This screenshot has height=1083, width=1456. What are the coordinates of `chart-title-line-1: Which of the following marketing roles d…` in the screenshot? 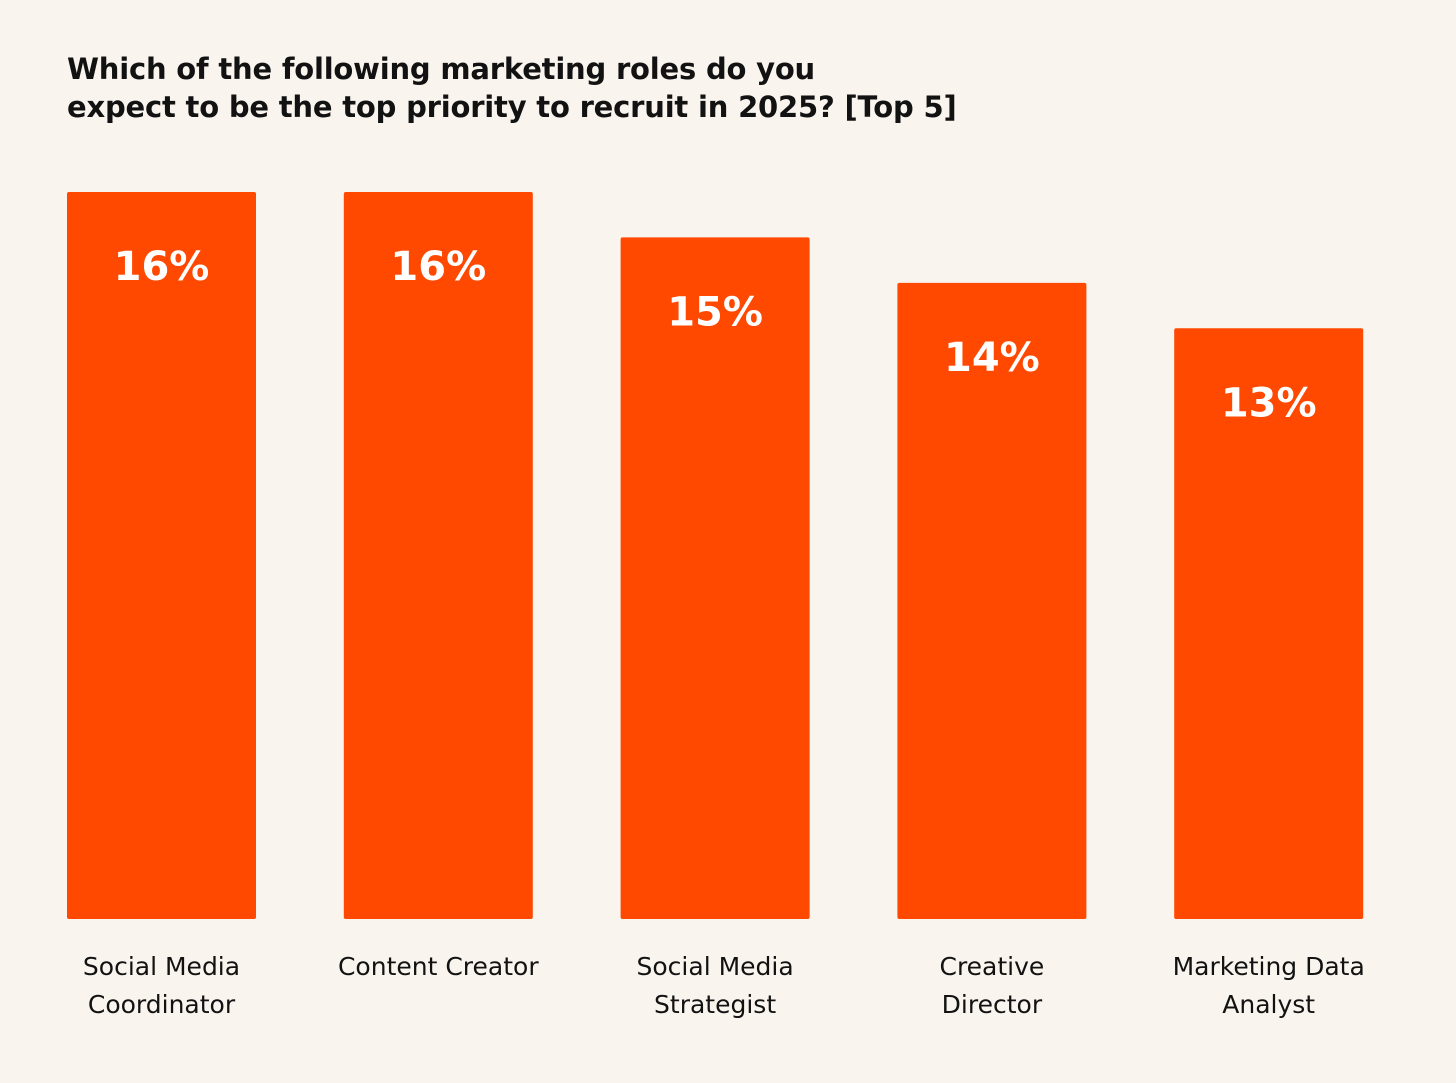 It's located at (441, 69).